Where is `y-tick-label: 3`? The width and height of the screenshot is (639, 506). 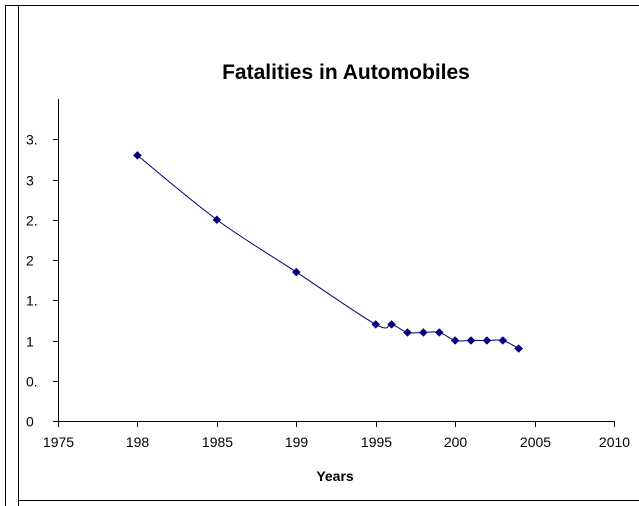 y-tick-label: 3 is located at coordinates (30, 181).